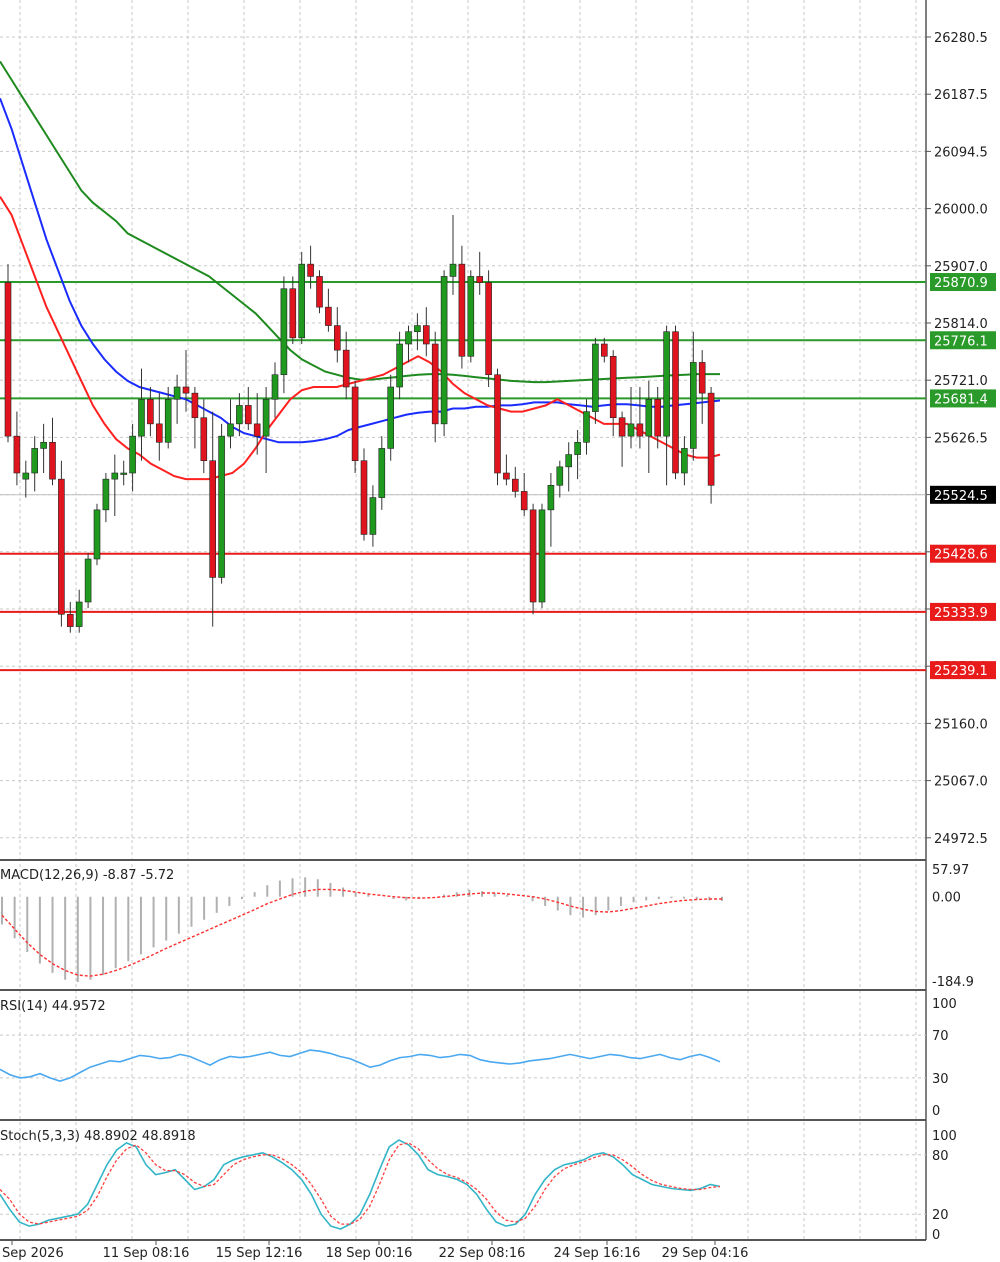 This screenshot has width=1000, height=1262. I want to click on rsi-scale-label: 30, so click(940, 1079).